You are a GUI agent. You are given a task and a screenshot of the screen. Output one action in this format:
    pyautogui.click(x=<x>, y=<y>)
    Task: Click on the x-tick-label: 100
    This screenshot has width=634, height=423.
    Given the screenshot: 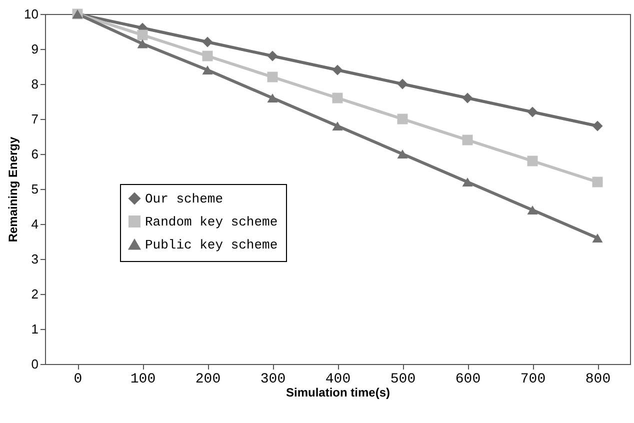 What is the action you would take?
    pyautogui.click(x=143, y=380)
    